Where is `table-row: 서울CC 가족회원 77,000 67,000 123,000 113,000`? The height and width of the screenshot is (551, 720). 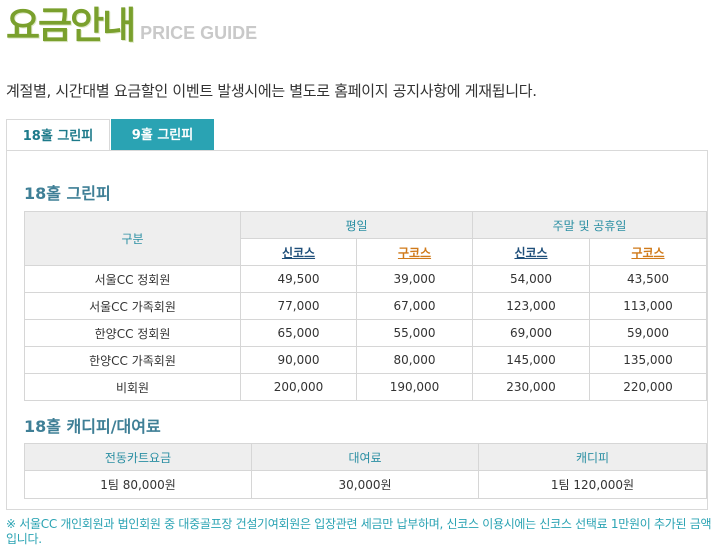
table-row: 서울CC 가족회원 77,000 67,000 123,000 113,000 is located at coordinates (365, 306).